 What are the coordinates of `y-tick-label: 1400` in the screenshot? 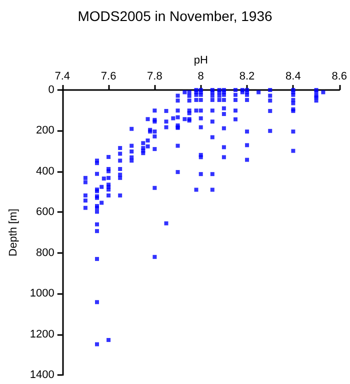 It's located at (42, 375).